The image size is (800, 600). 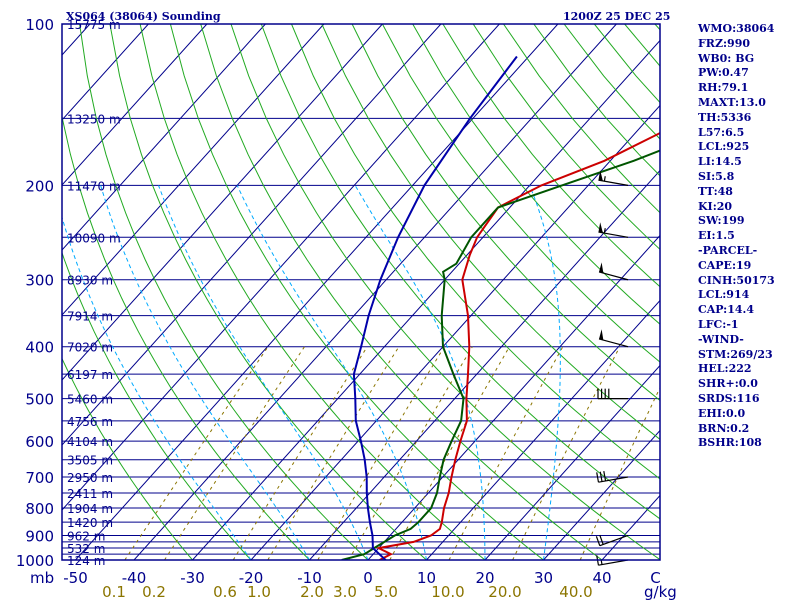 What do you see at coordinates (90, 442) in the screenshot?
I see `height-label: 4104 m` at bounding box center [90, 442].